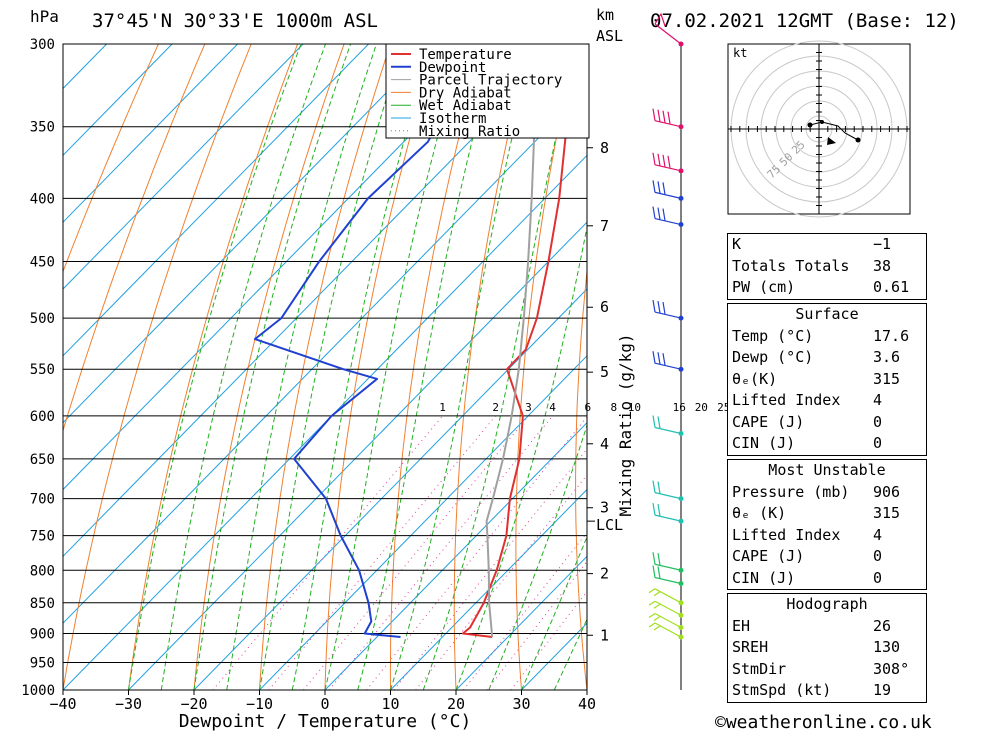 This screenshot has height=737, width=1000. What do you see at coordinates (604, 635) in the screenshot?
I see `height-km-label: 1` at bounding box center [604, 635].